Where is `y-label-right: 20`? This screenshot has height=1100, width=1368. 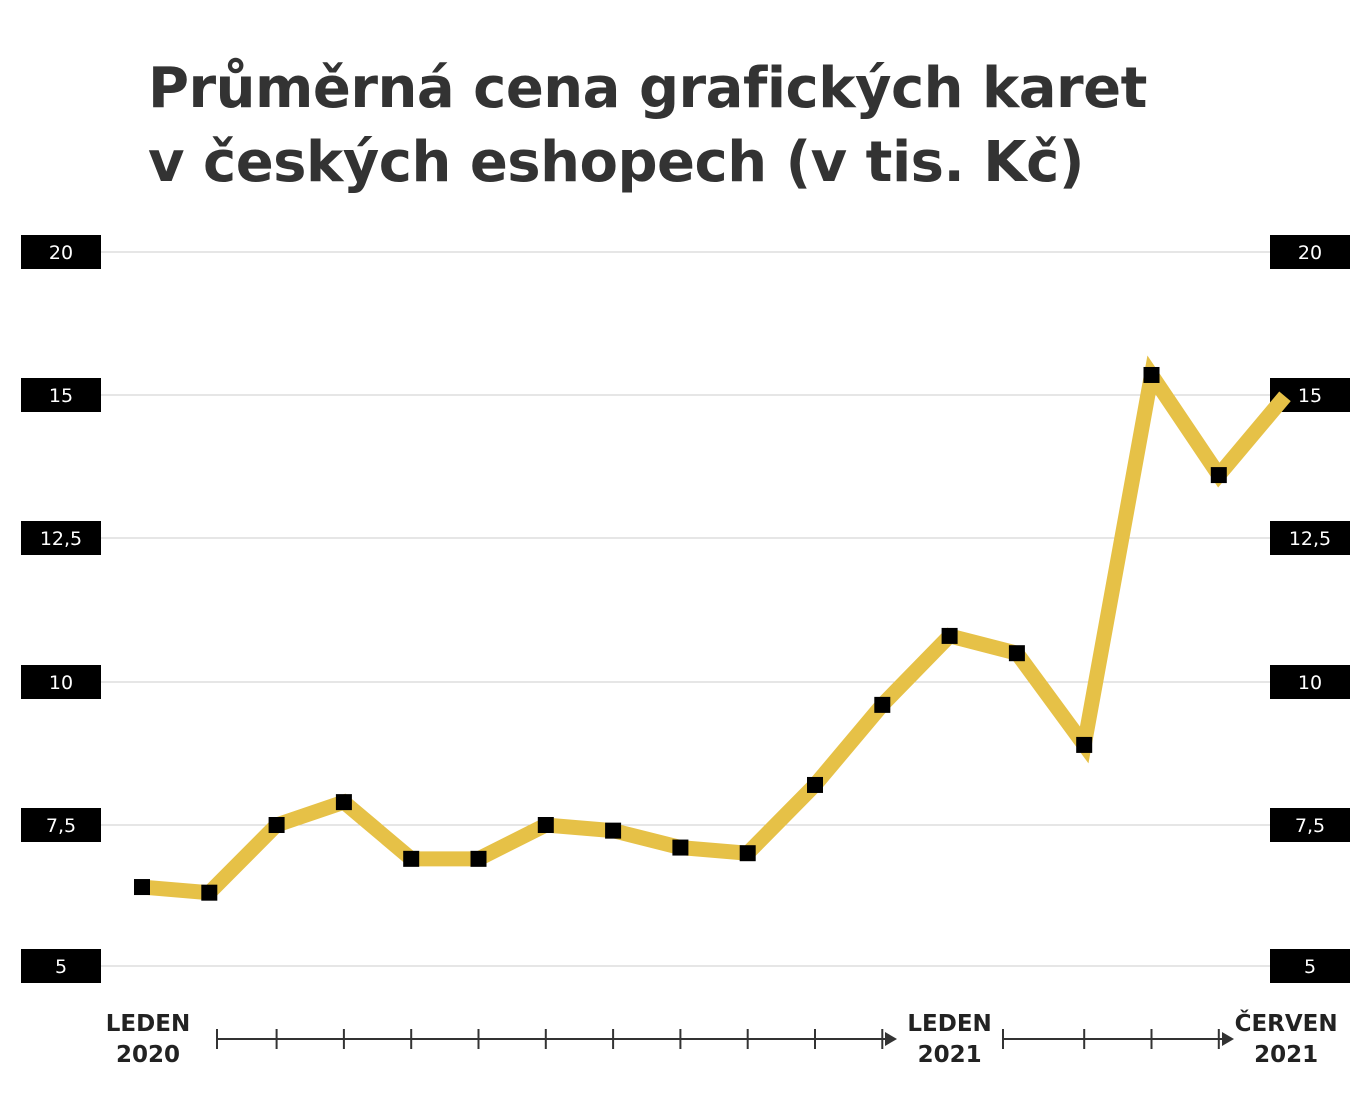 y-label-right: 20 is located at coordinates (1310, 252).